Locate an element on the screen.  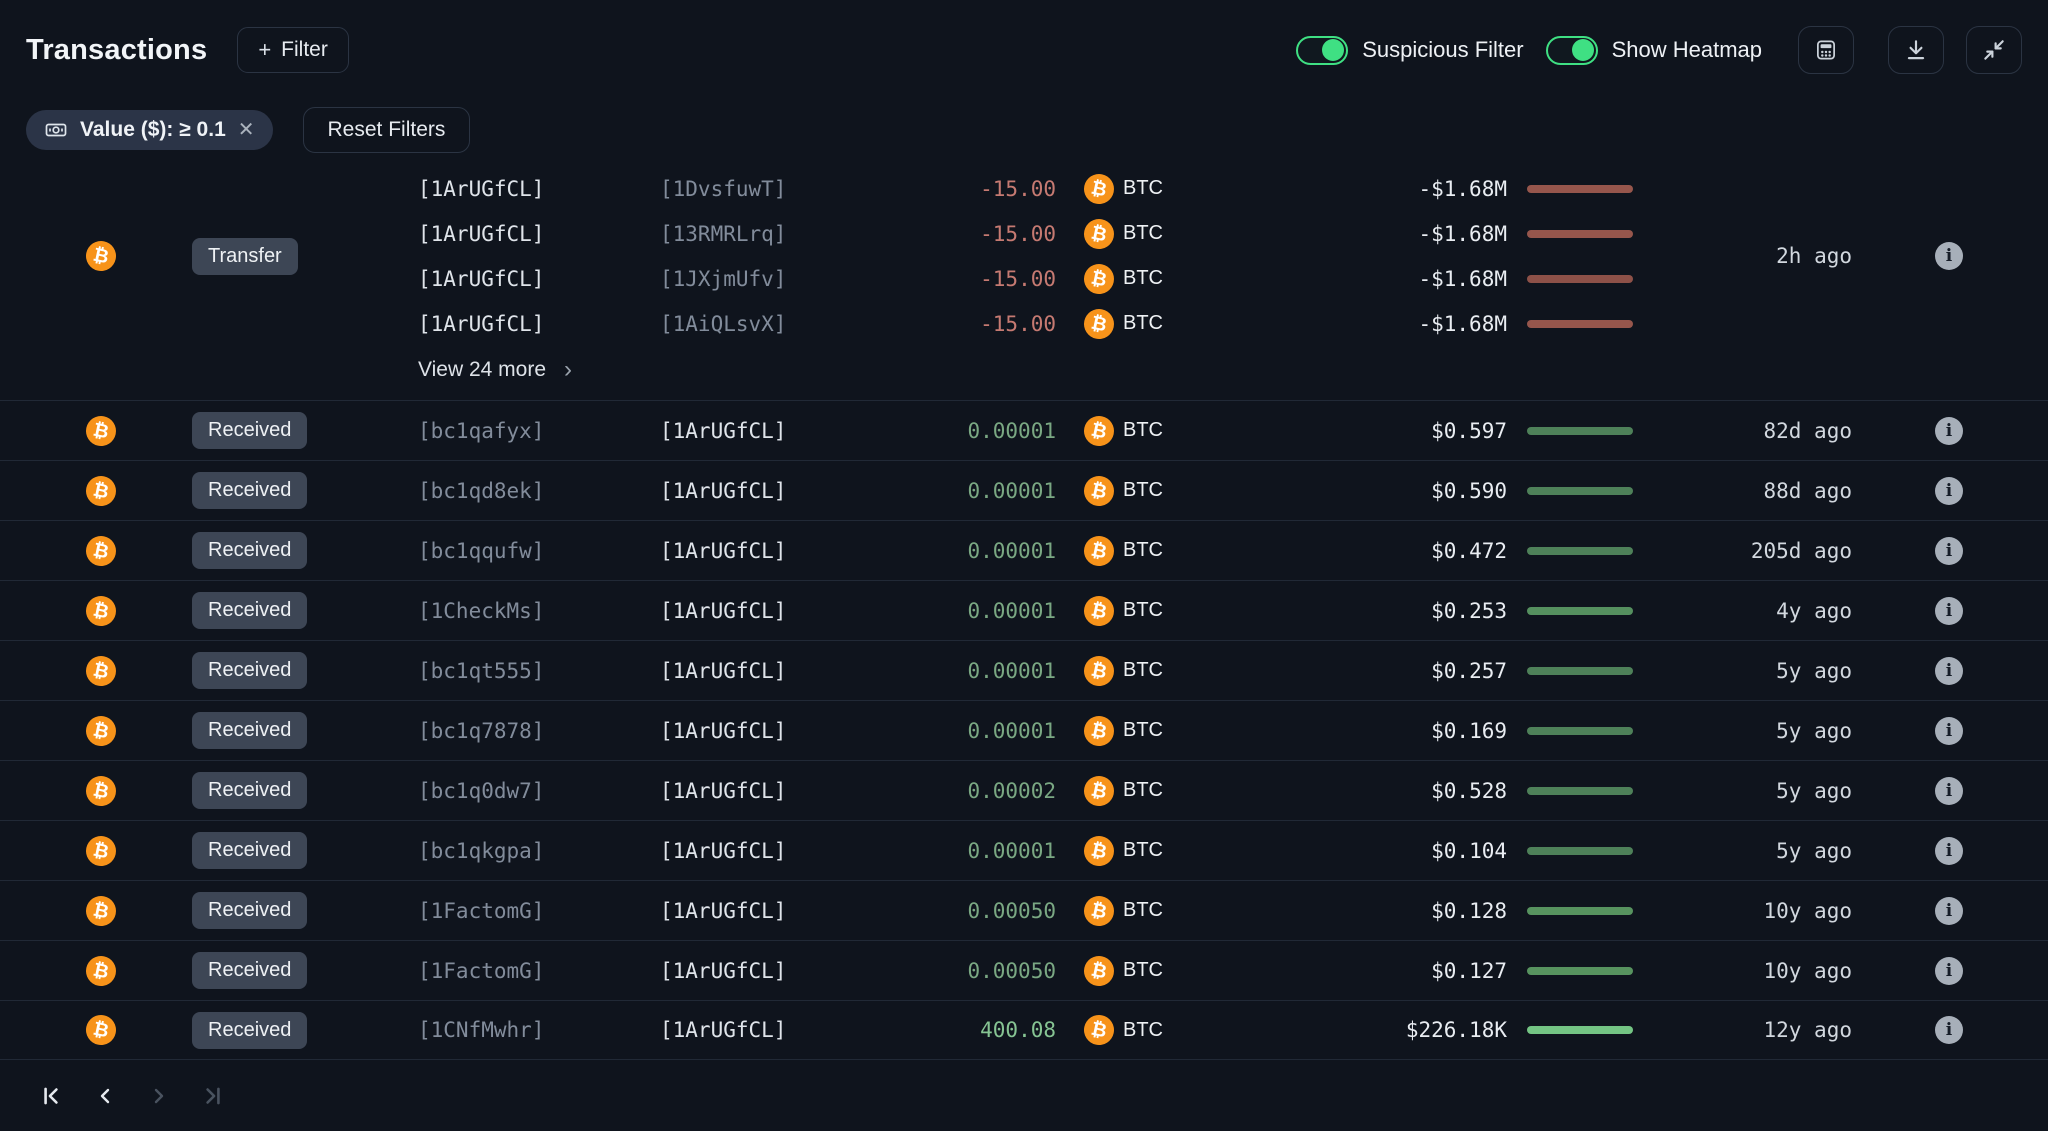
add-filter-button: + Filter is located at coordinates (293, 50).